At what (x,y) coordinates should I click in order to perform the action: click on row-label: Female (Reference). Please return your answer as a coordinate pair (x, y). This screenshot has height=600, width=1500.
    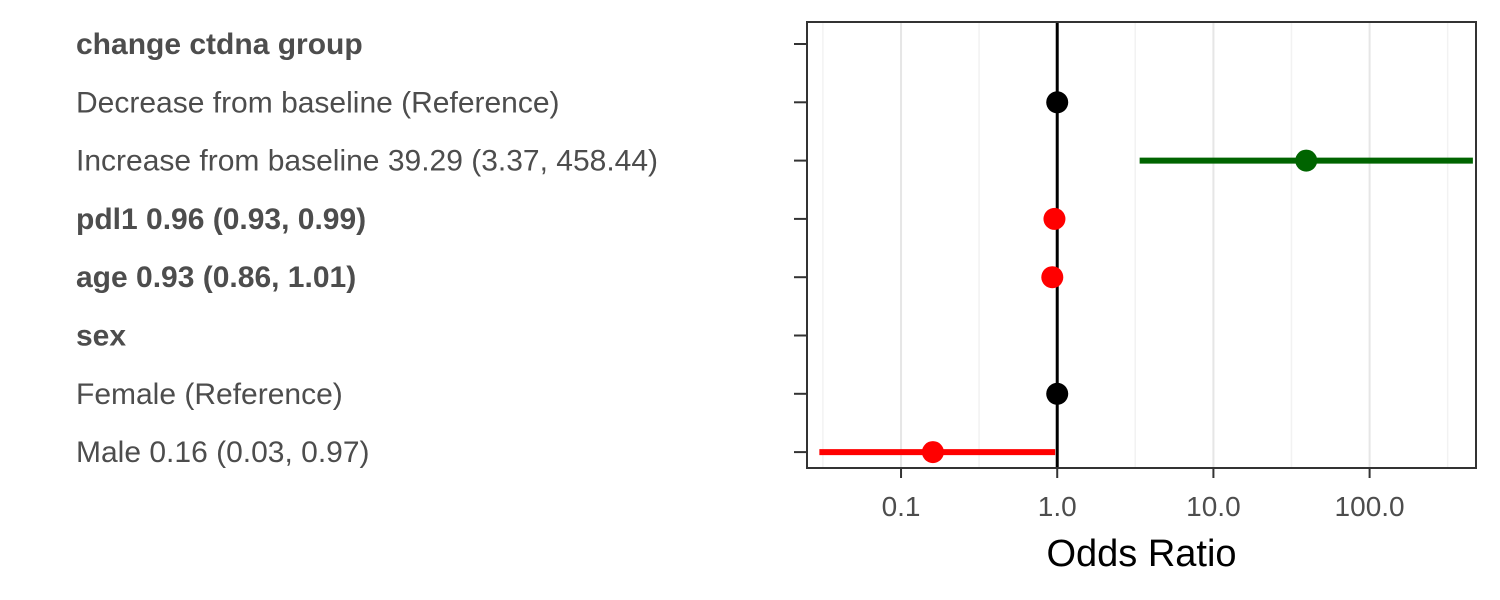
    Looking at the image, I should click on (209, 394).